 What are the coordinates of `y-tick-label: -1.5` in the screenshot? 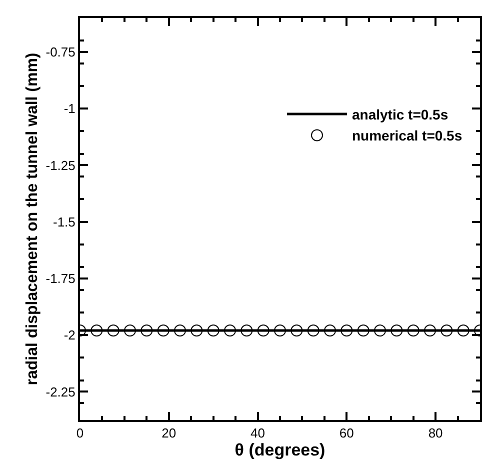 It's located at (64, 222).